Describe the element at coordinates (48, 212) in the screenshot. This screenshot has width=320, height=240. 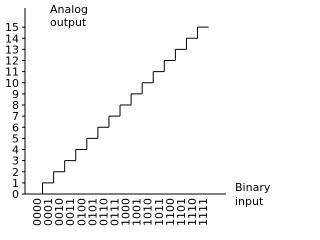
I see `x-tick-label: 0001` at that location.